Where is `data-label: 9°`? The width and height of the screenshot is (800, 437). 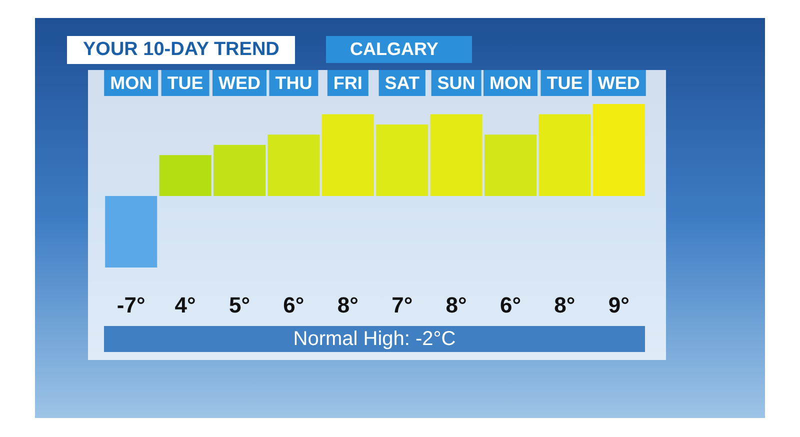
data-label: 9° is located at coordinates (619, 305).